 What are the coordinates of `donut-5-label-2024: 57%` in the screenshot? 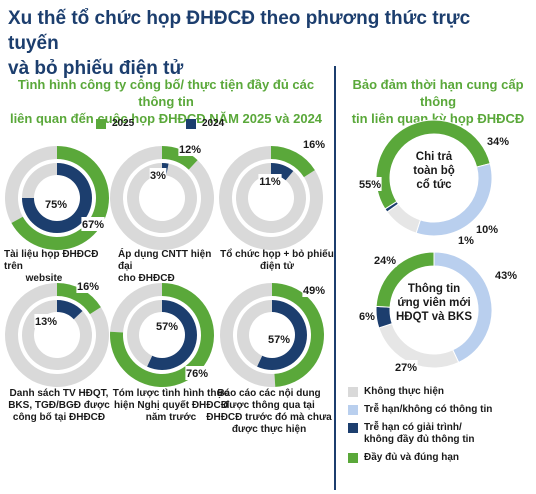 It's located at (167, 327).